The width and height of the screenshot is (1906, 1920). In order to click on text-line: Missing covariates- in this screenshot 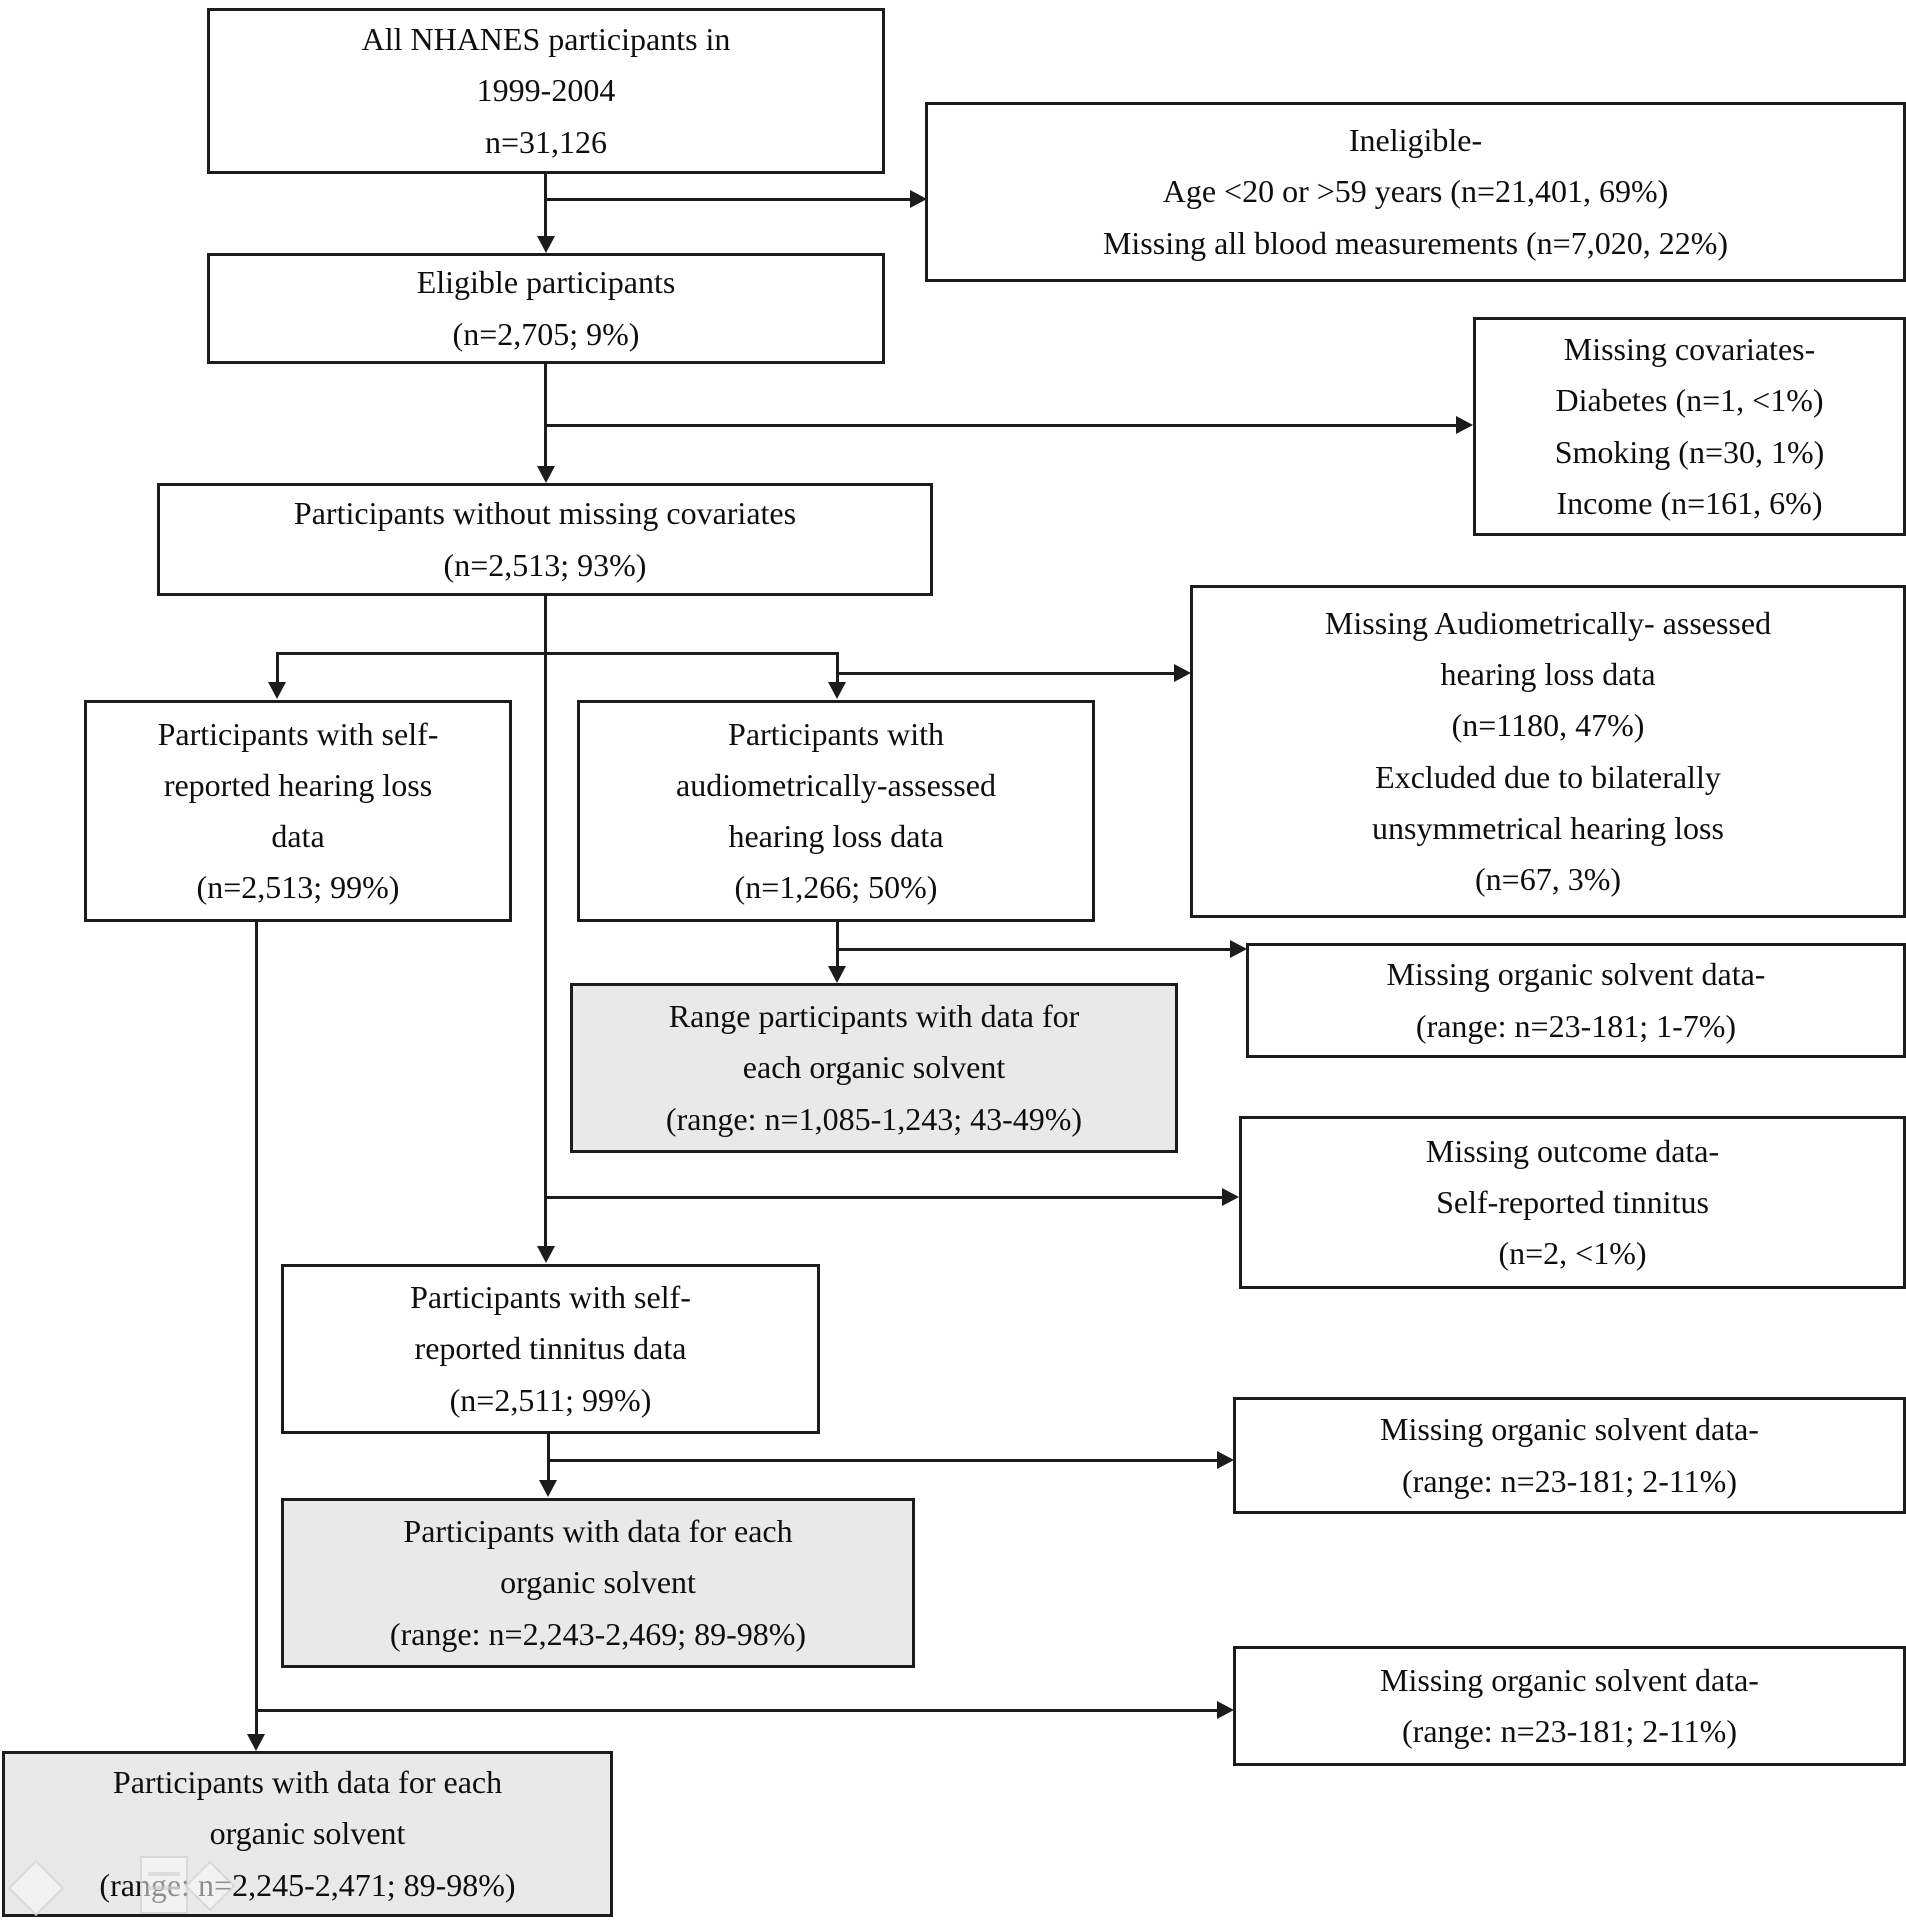, I will do `click(1689, 349)`.